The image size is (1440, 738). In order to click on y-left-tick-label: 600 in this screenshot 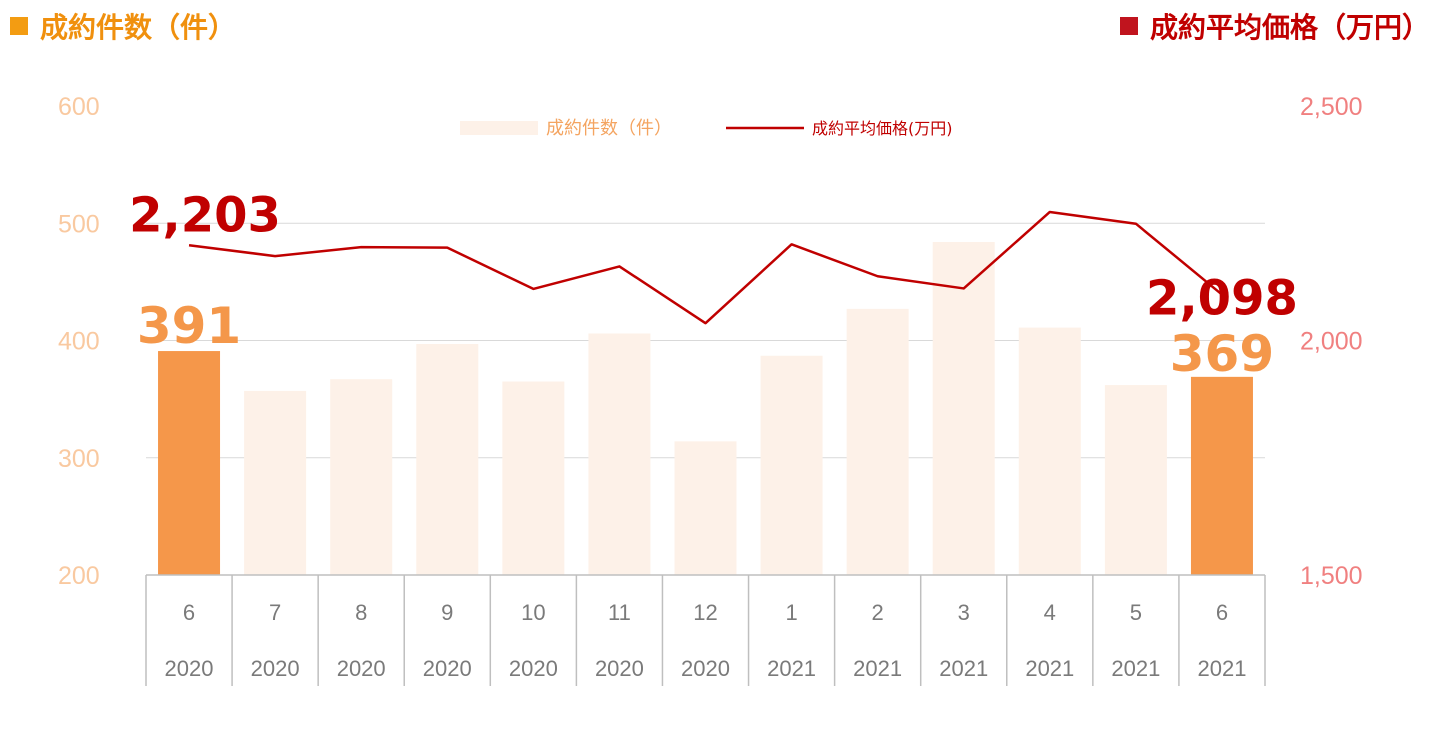, I will do `click(79, 107)`.